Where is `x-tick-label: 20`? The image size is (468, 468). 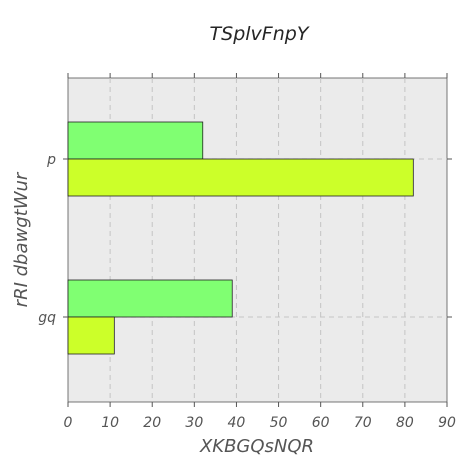
x-tick-label: 20 is located at coordinates (152, 423).